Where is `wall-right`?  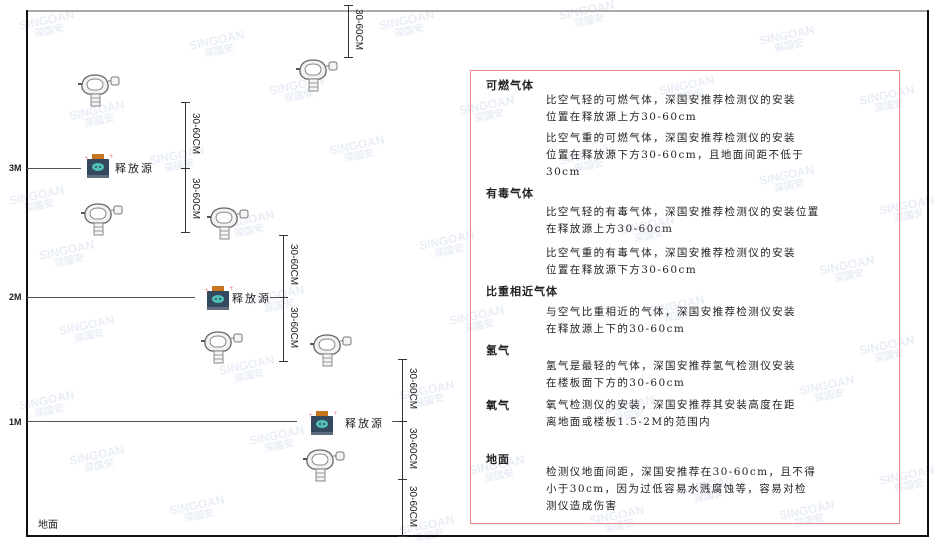
wall-right is located at coordinates (928, 273).